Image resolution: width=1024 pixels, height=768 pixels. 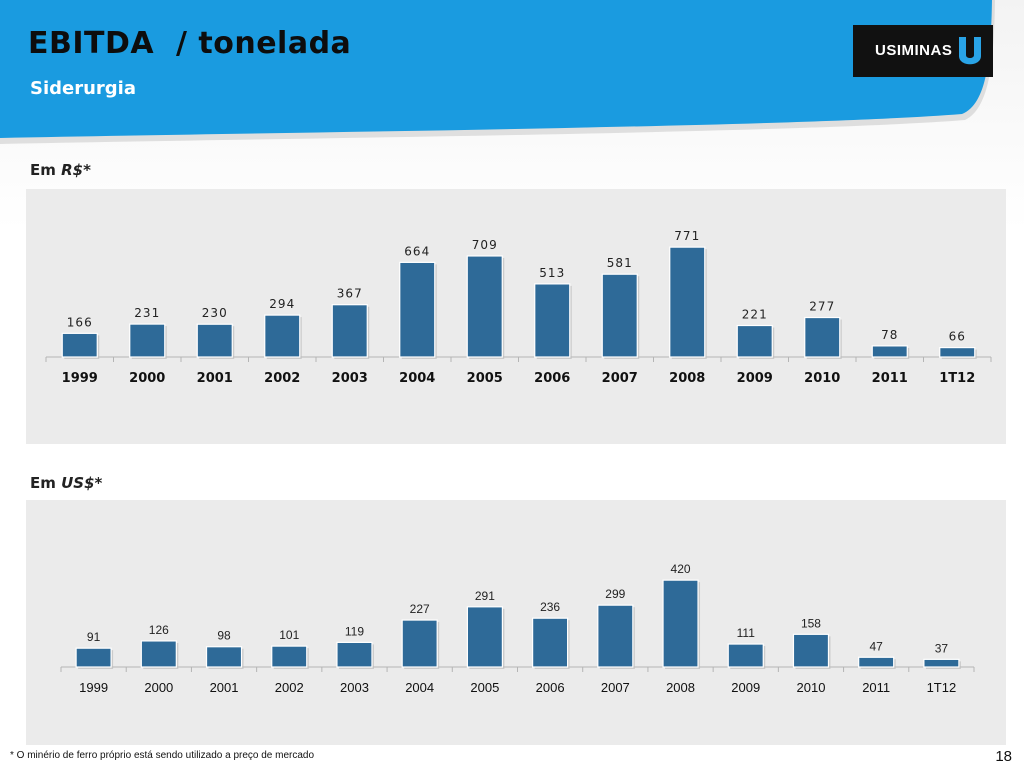 What do you see at coordinates (82, 483) in the screenshot?
I see `section-label-unit: US$*` at bounding box center [82, 483].